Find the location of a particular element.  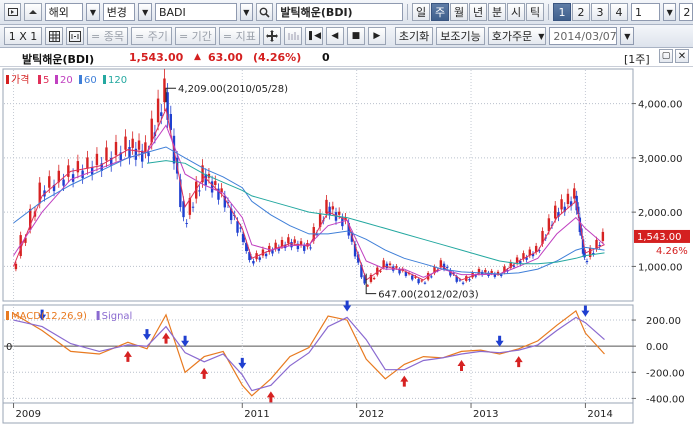

reset-button: 초기화 is located at coordinates (414, 36).